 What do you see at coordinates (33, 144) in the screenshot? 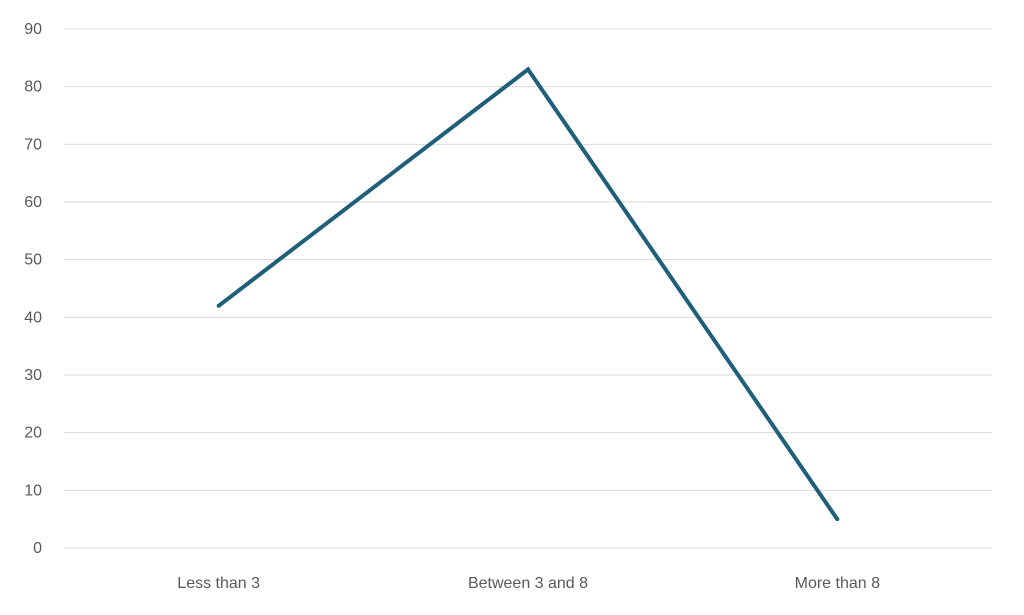
I see `y-tick-label: 70` at bounding box center [33, 144].